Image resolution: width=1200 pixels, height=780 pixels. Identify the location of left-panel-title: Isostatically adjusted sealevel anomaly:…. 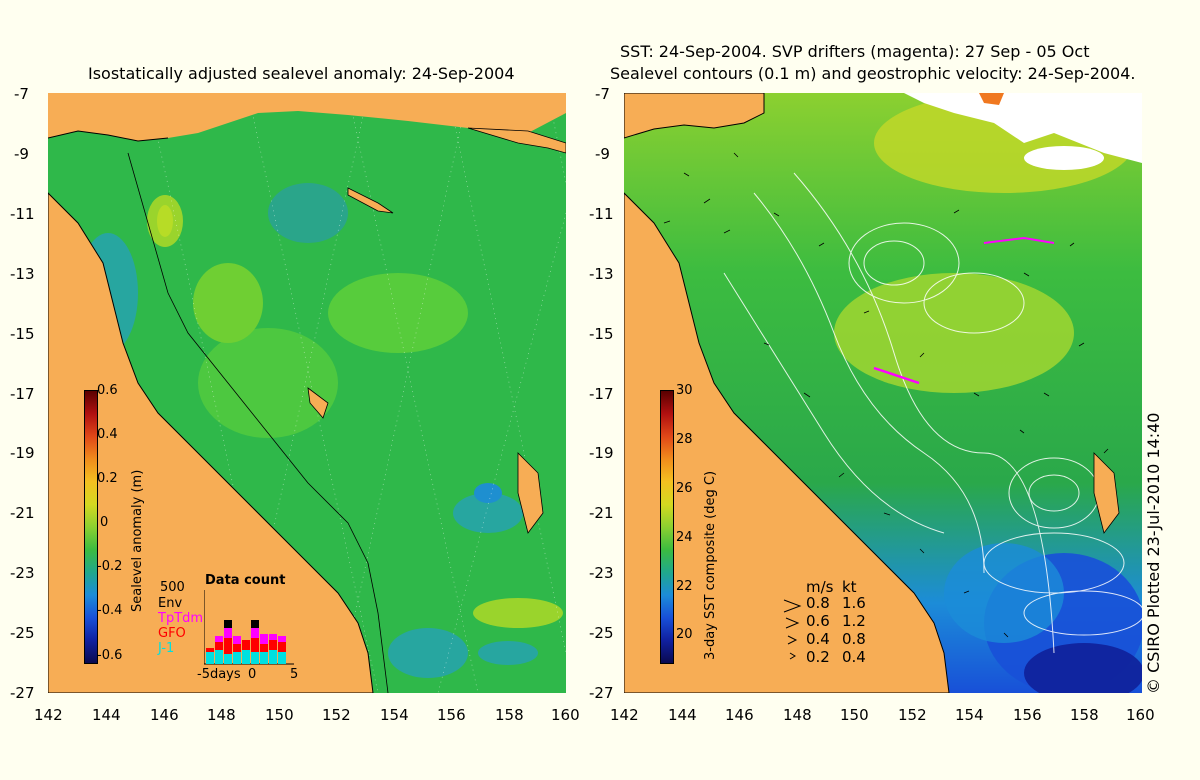
(301, 73).